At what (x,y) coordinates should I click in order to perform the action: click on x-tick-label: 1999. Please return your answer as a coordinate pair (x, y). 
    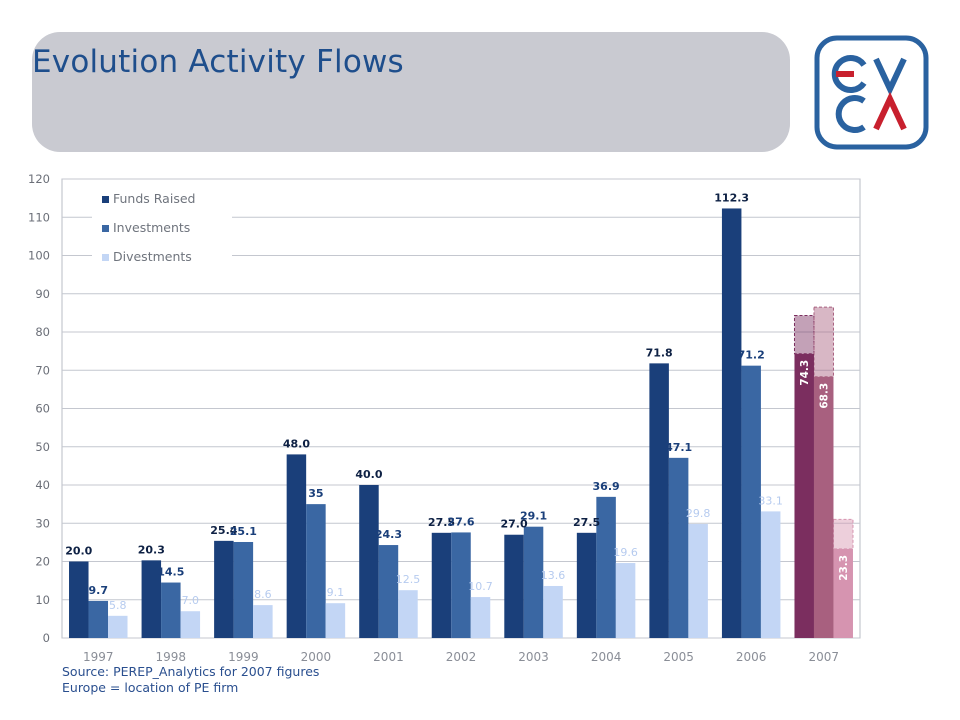
    Looking at the image, I should click on (243, 657).